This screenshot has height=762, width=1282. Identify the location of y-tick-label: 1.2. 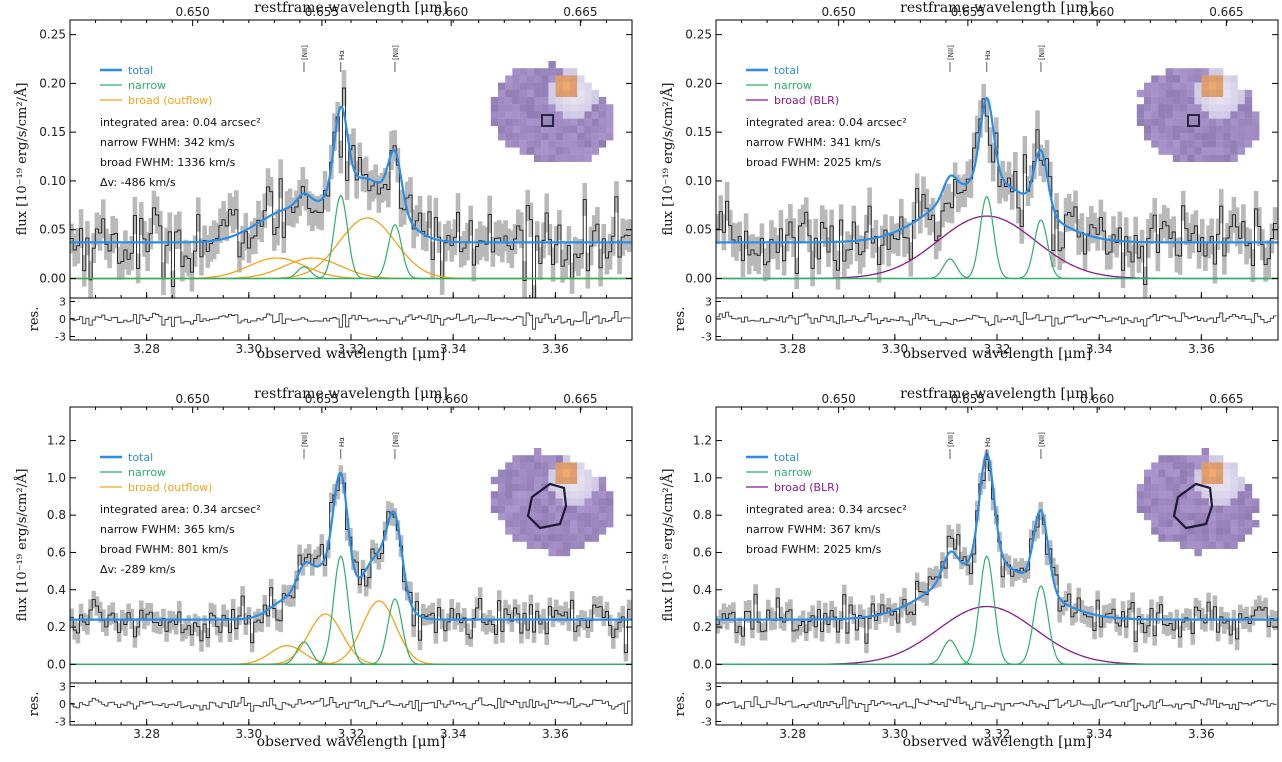
(56, 441).